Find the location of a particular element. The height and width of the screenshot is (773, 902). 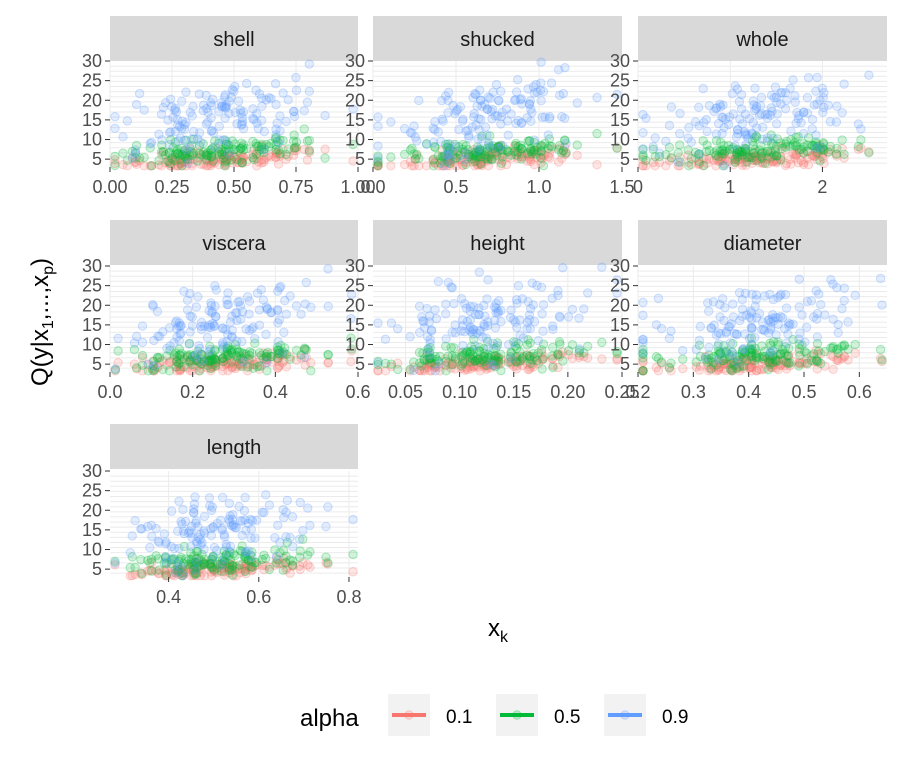

x-tick-label: 0.6 is located at coordinates (258, 597).